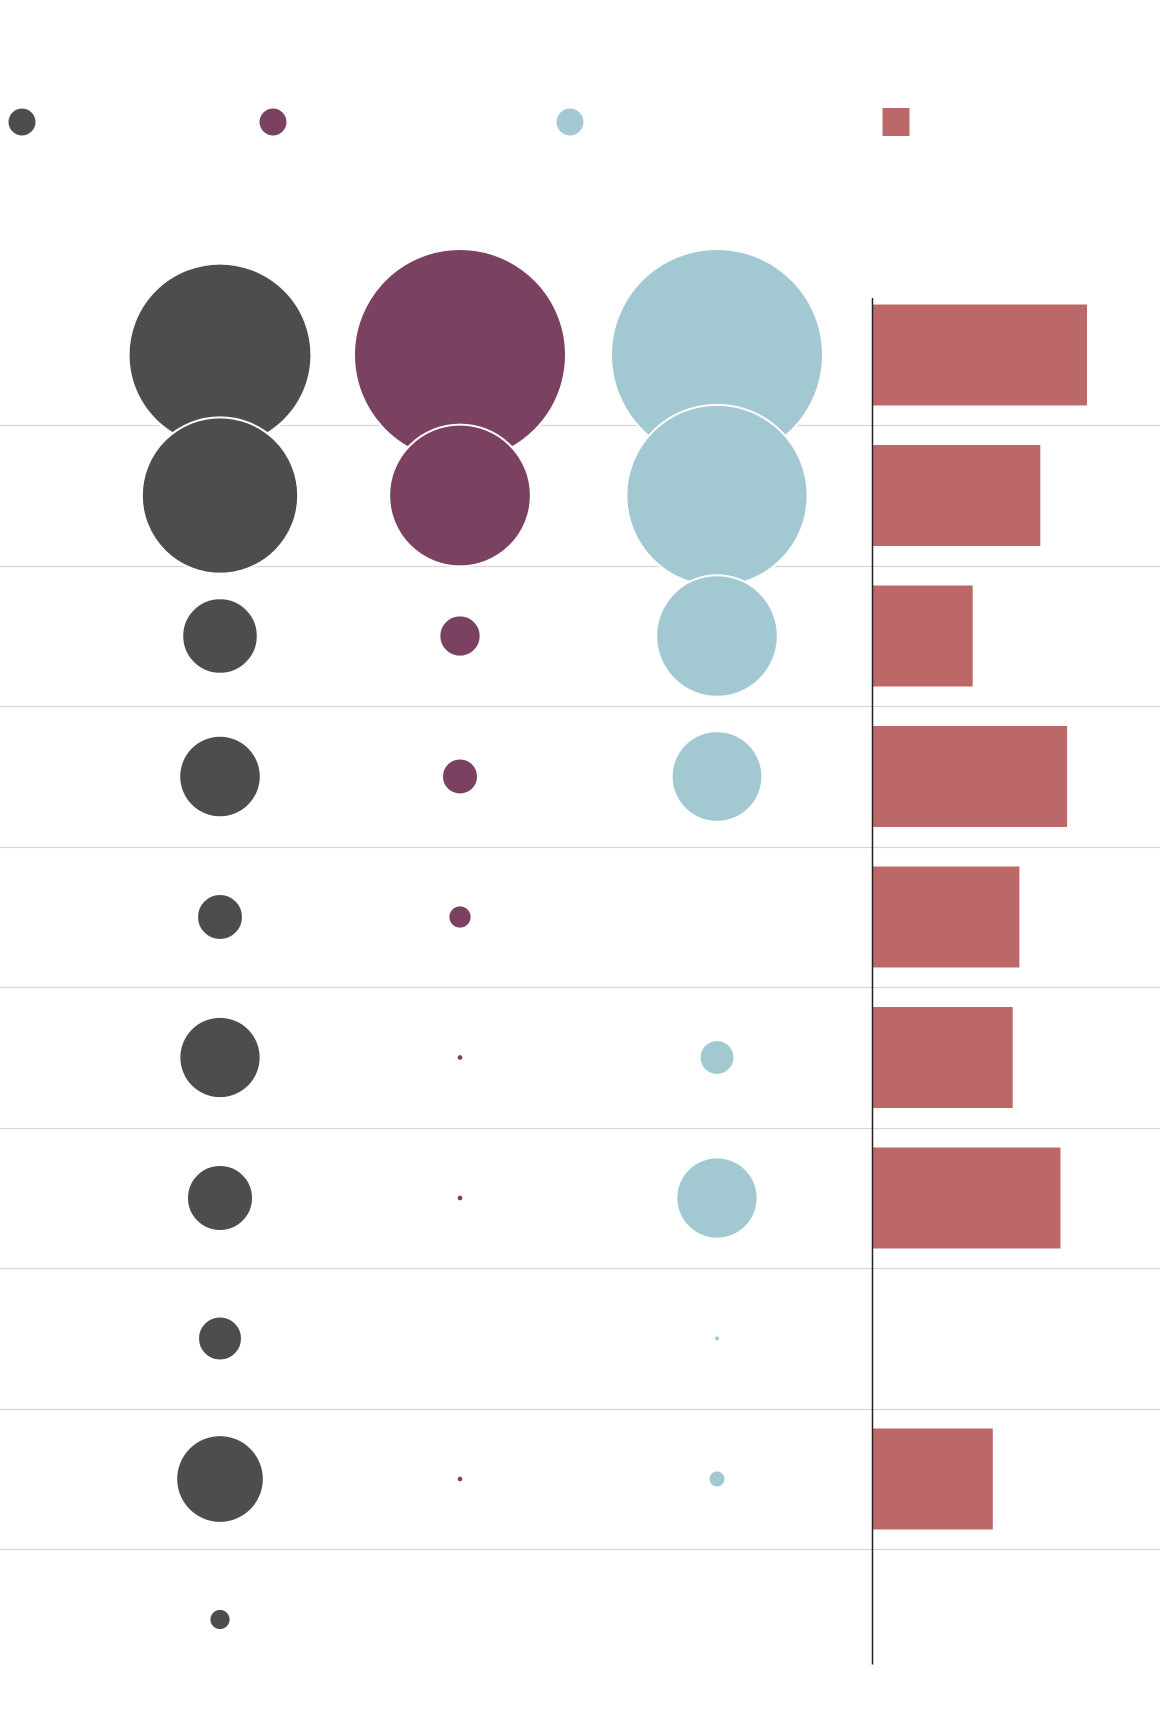 Image resolution: width=1160 pixels, height=1730 pixels. Describe the element at coordinates (459, 122) in the screenshot. I see `legend` at that location.